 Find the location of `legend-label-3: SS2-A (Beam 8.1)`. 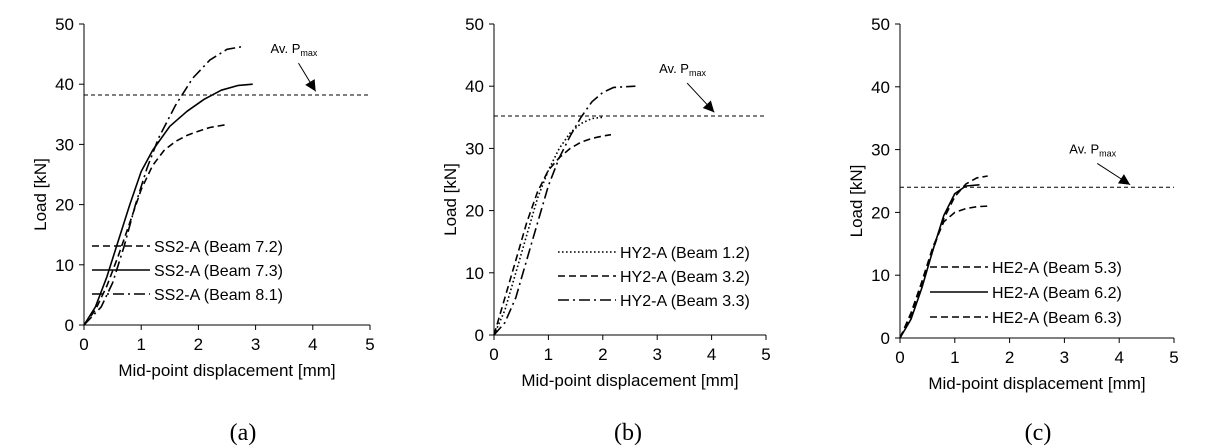

legend-label-3: SS2-A (Beam 8.1) is located at coordinates (218, 295).